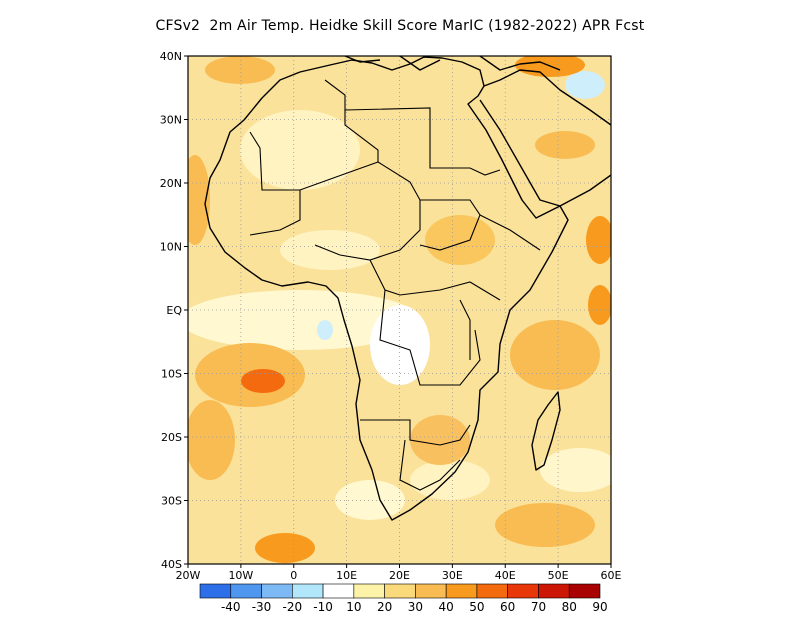  I want to click on lat-label: 40N, so click(171, 56).